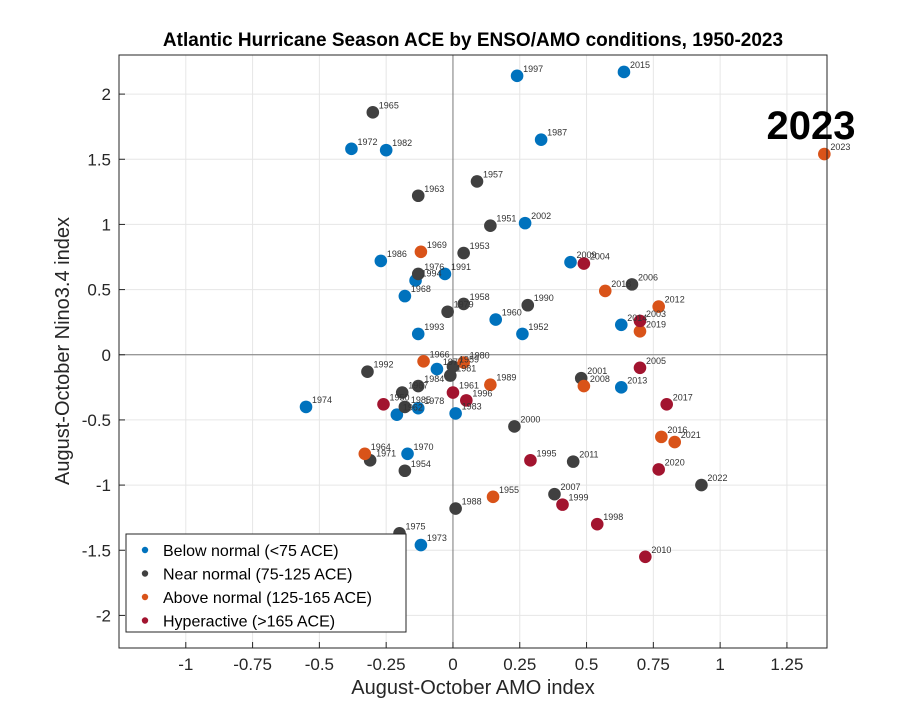 Image resolution: width=914 pixels, height=720 pixels. I want to click on data-point-2021, so click(675, 442).